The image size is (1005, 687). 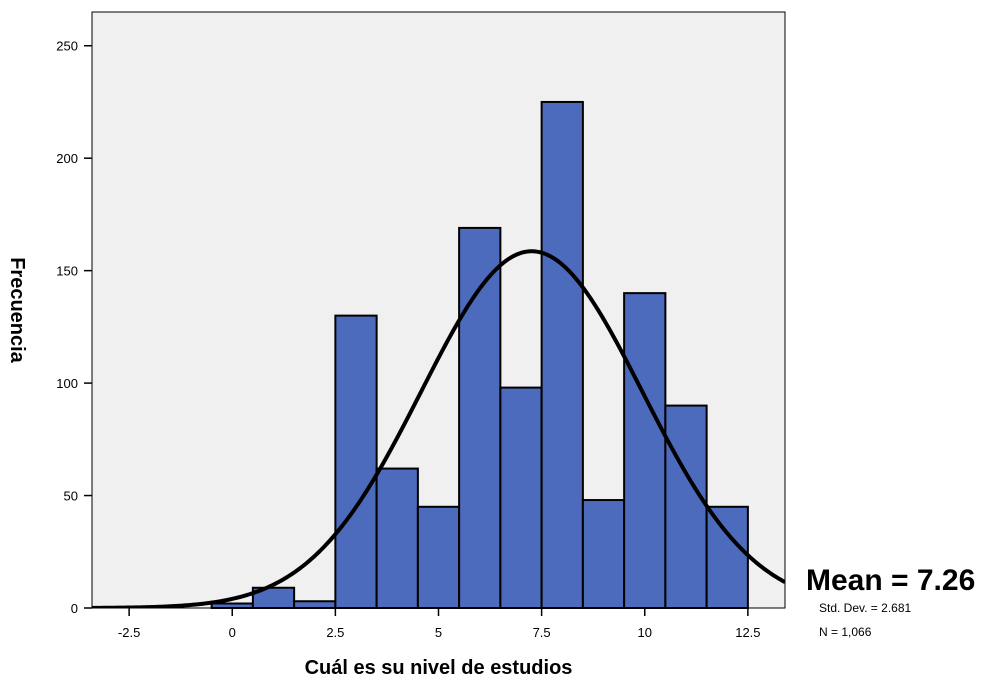 I want to click on y-tick-label: 200, so click(x=67, y=158).